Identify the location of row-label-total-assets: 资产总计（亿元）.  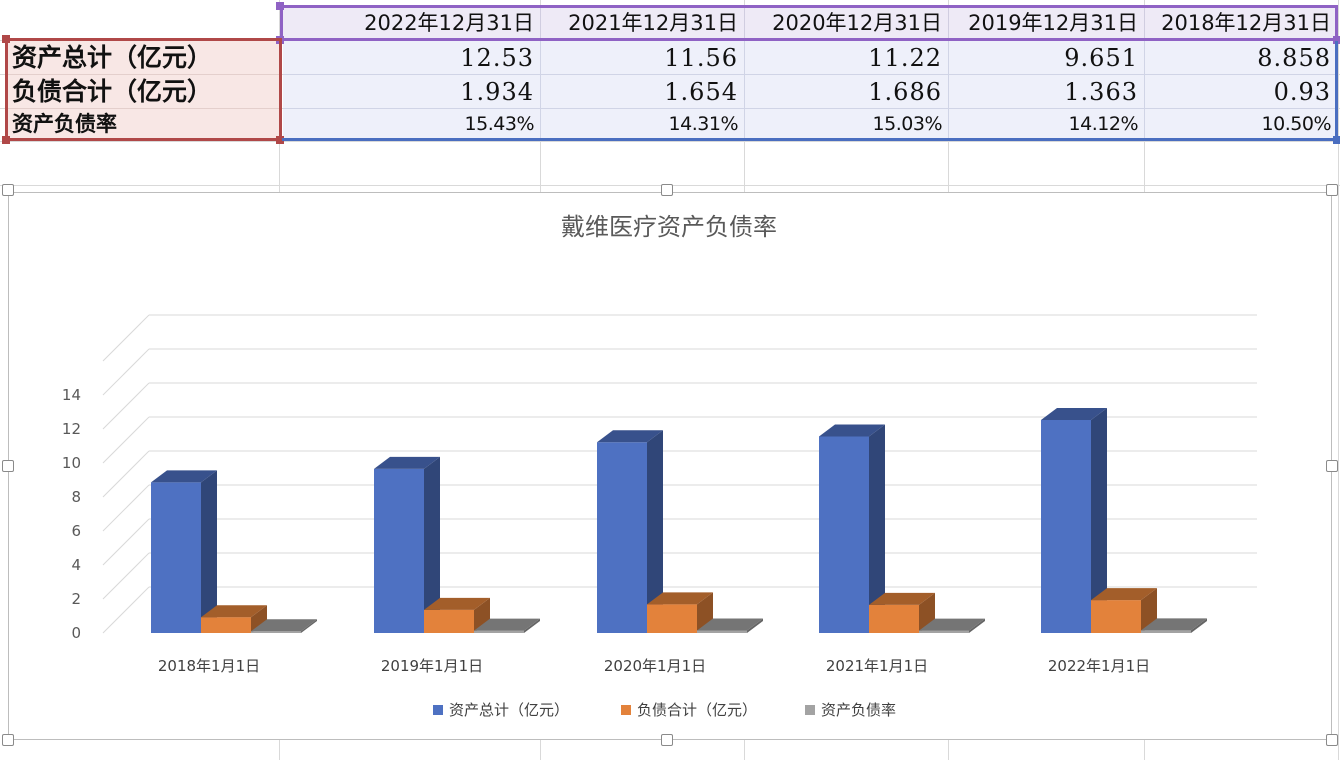
(143, 58).